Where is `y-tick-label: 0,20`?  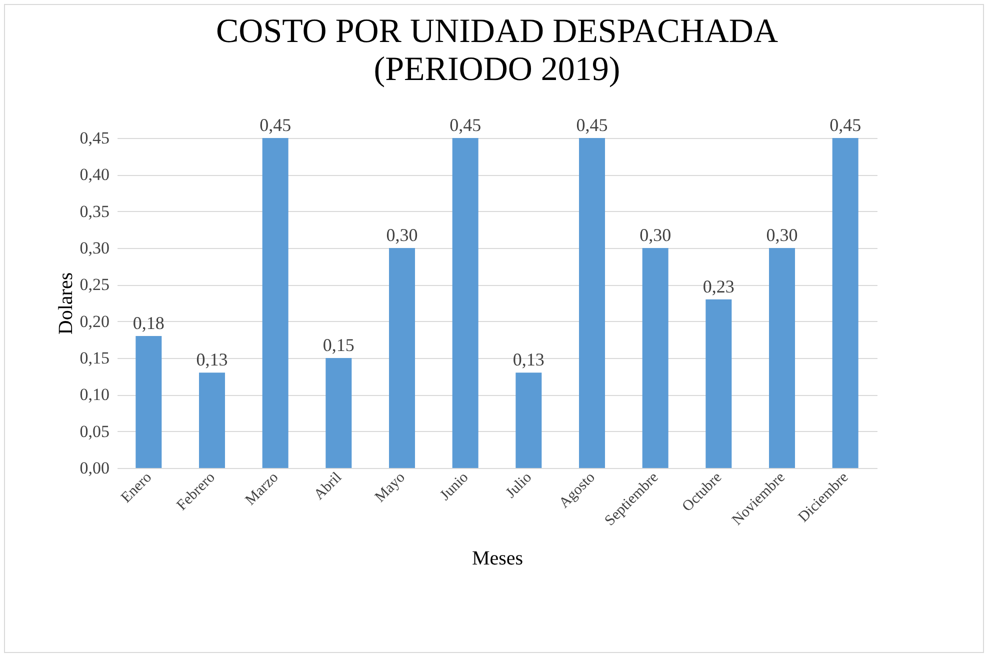
y-tick-label: 0,20 is located at coordinates (95, 321).